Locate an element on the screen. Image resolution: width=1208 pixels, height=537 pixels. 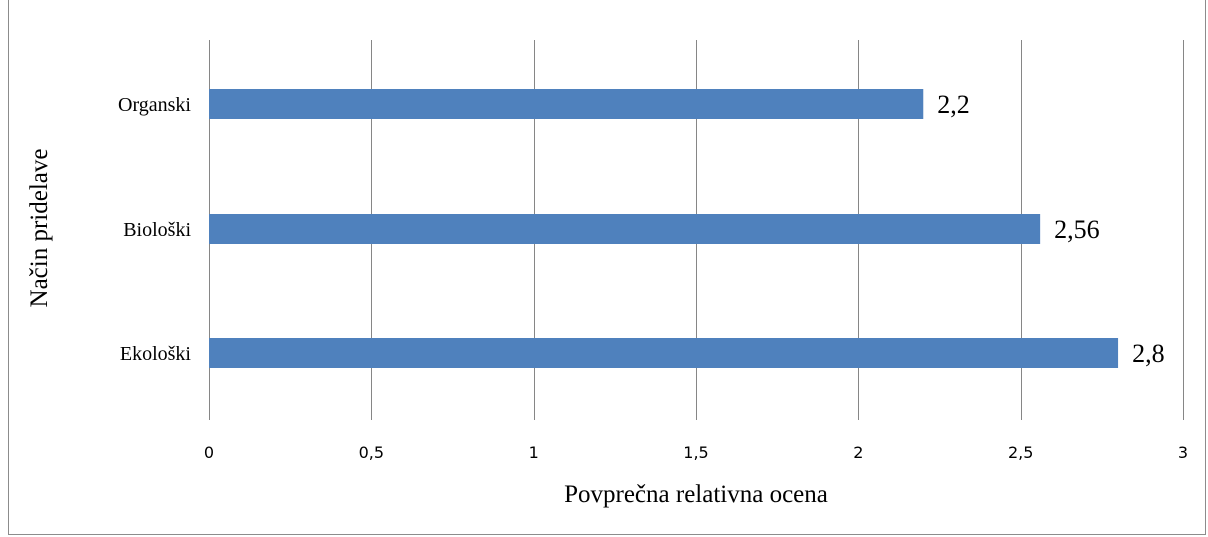
data-labels: 2,2 2,56 2,8 is located at coordinates (1050, 229).